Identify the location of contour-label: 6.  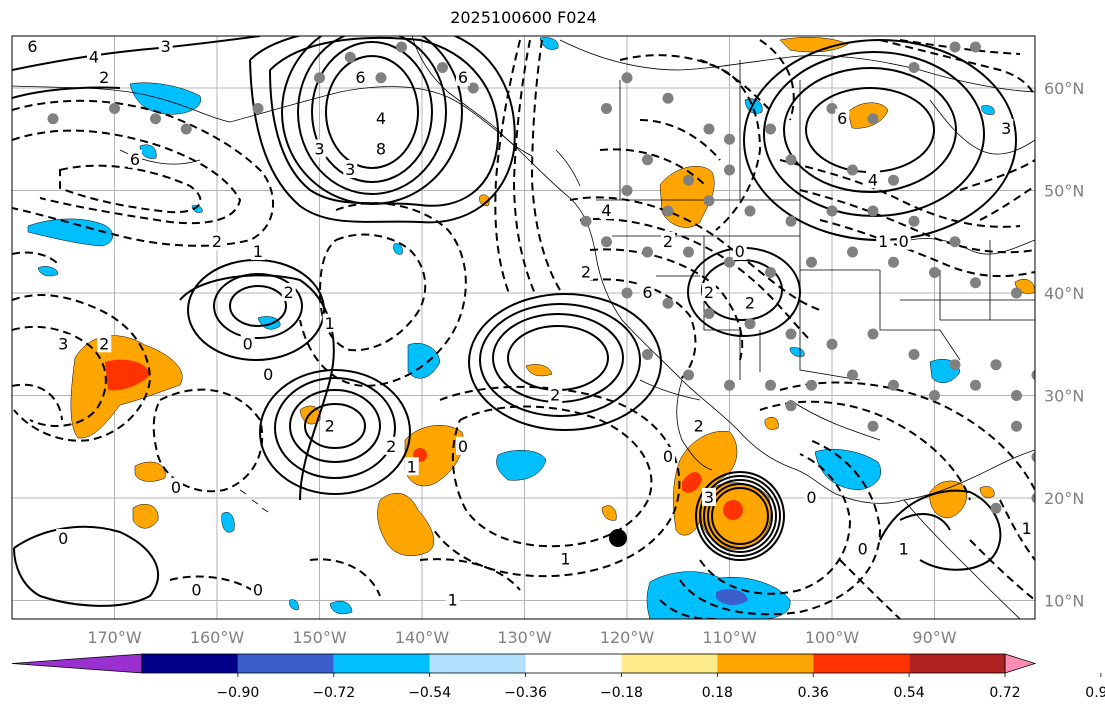
(842, 118).